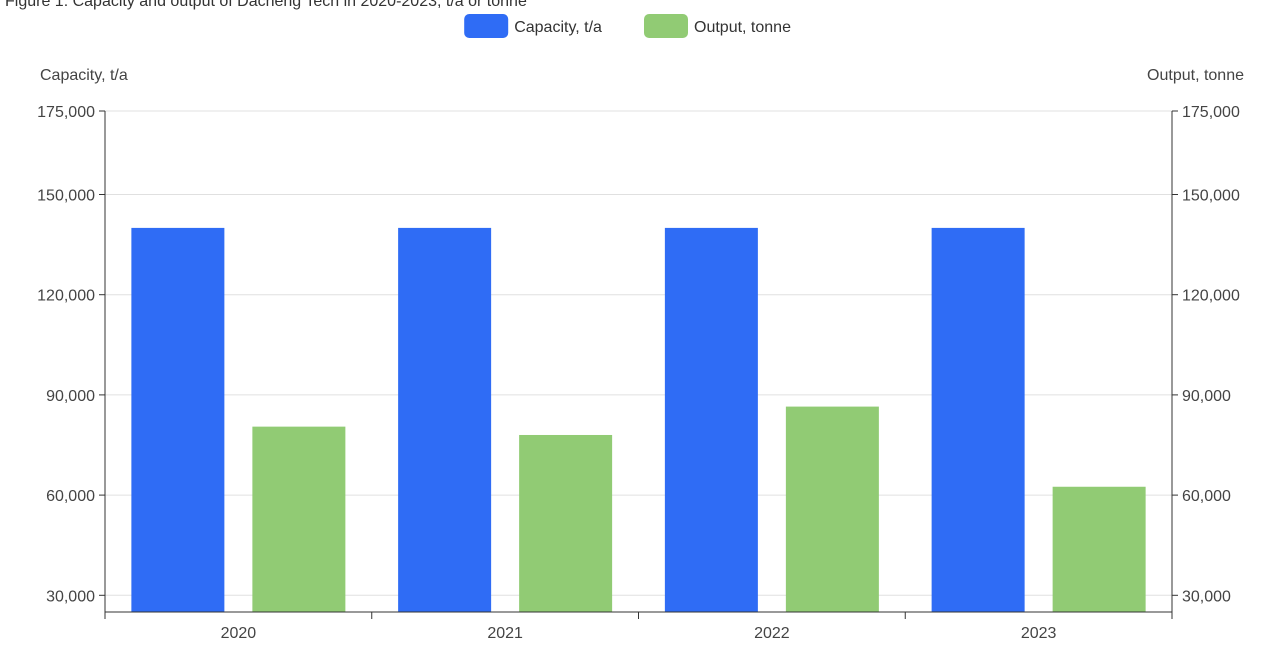 This screenshot has width=1270, height=649. Describe the element at coordinates (1099, 549) in the screenshot. I see `bar-output-2023` at that location.